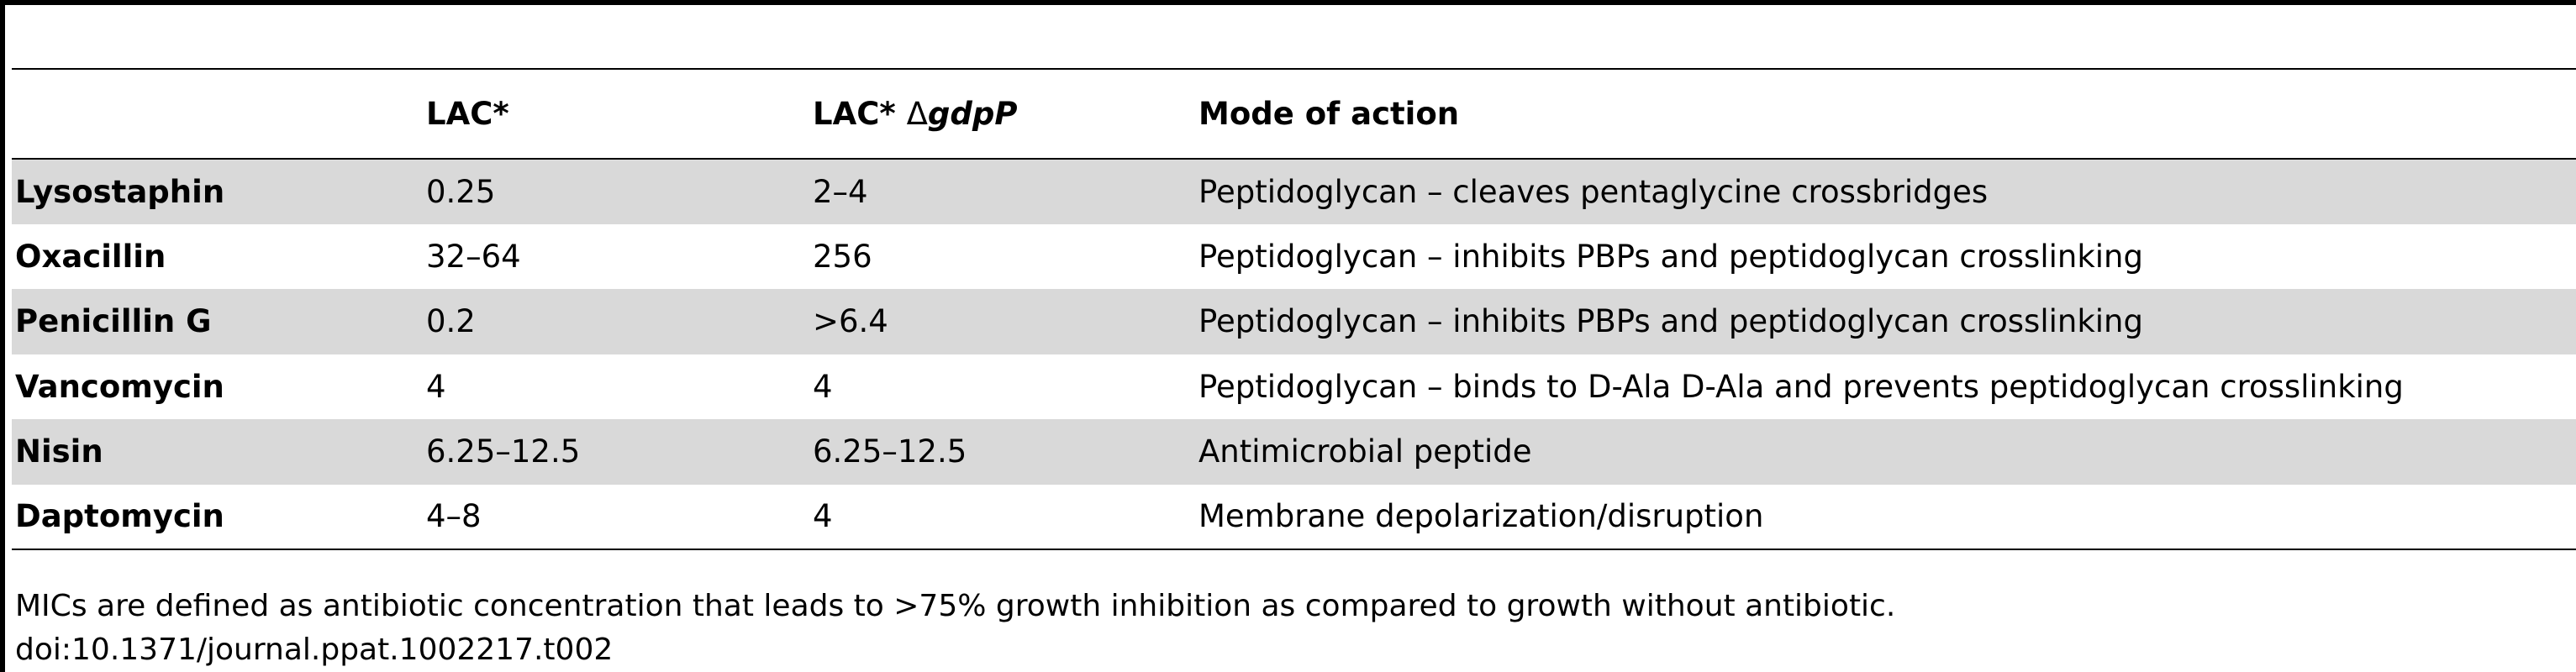  I want to click on mode-cell: Membrane depolarization/disruption, so click(1885, 517).